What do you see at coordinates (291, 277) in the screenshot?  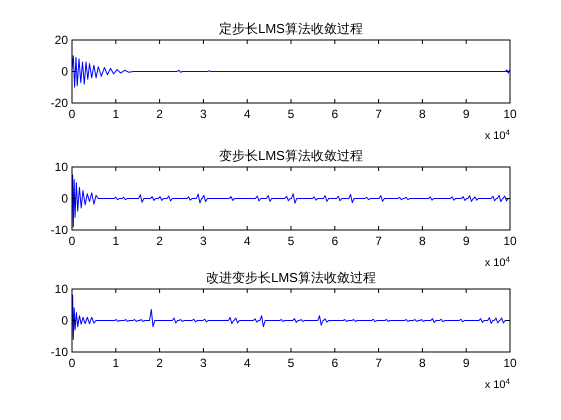 I see `chart-title: 改进变步长LMS算法收敛过程` at bounding box center [291, 277].